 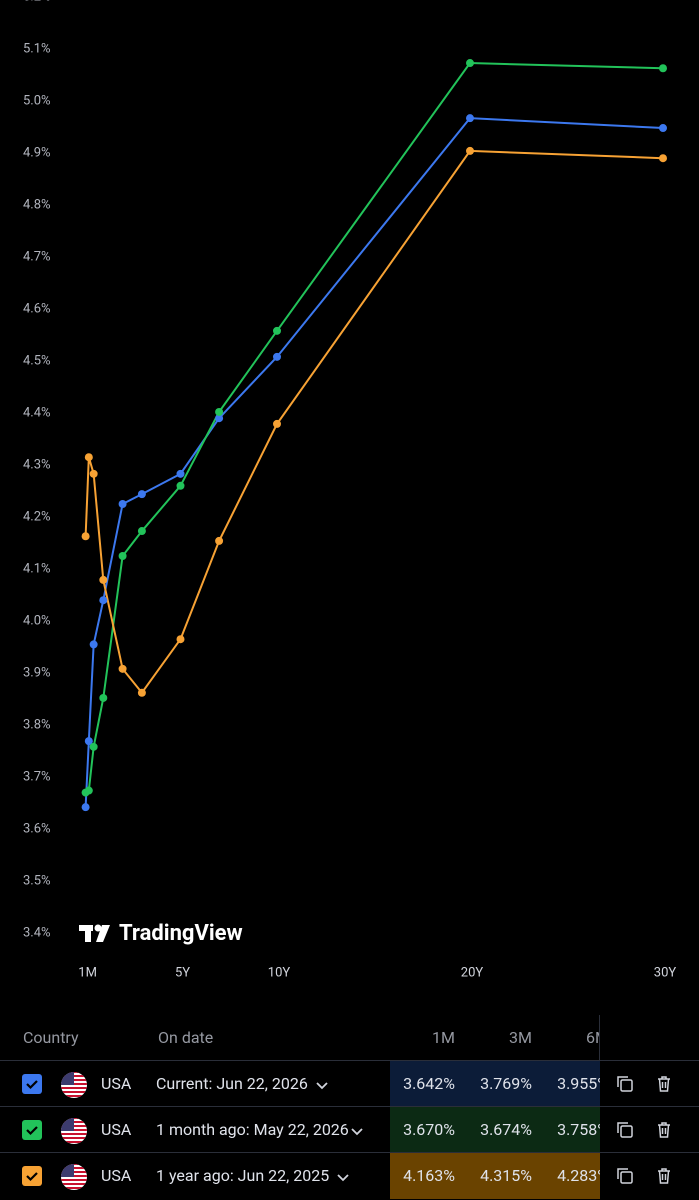 I want to click on date-selector: 1 year ago: Jun 22, 2025, so click(x=243, y=1175).